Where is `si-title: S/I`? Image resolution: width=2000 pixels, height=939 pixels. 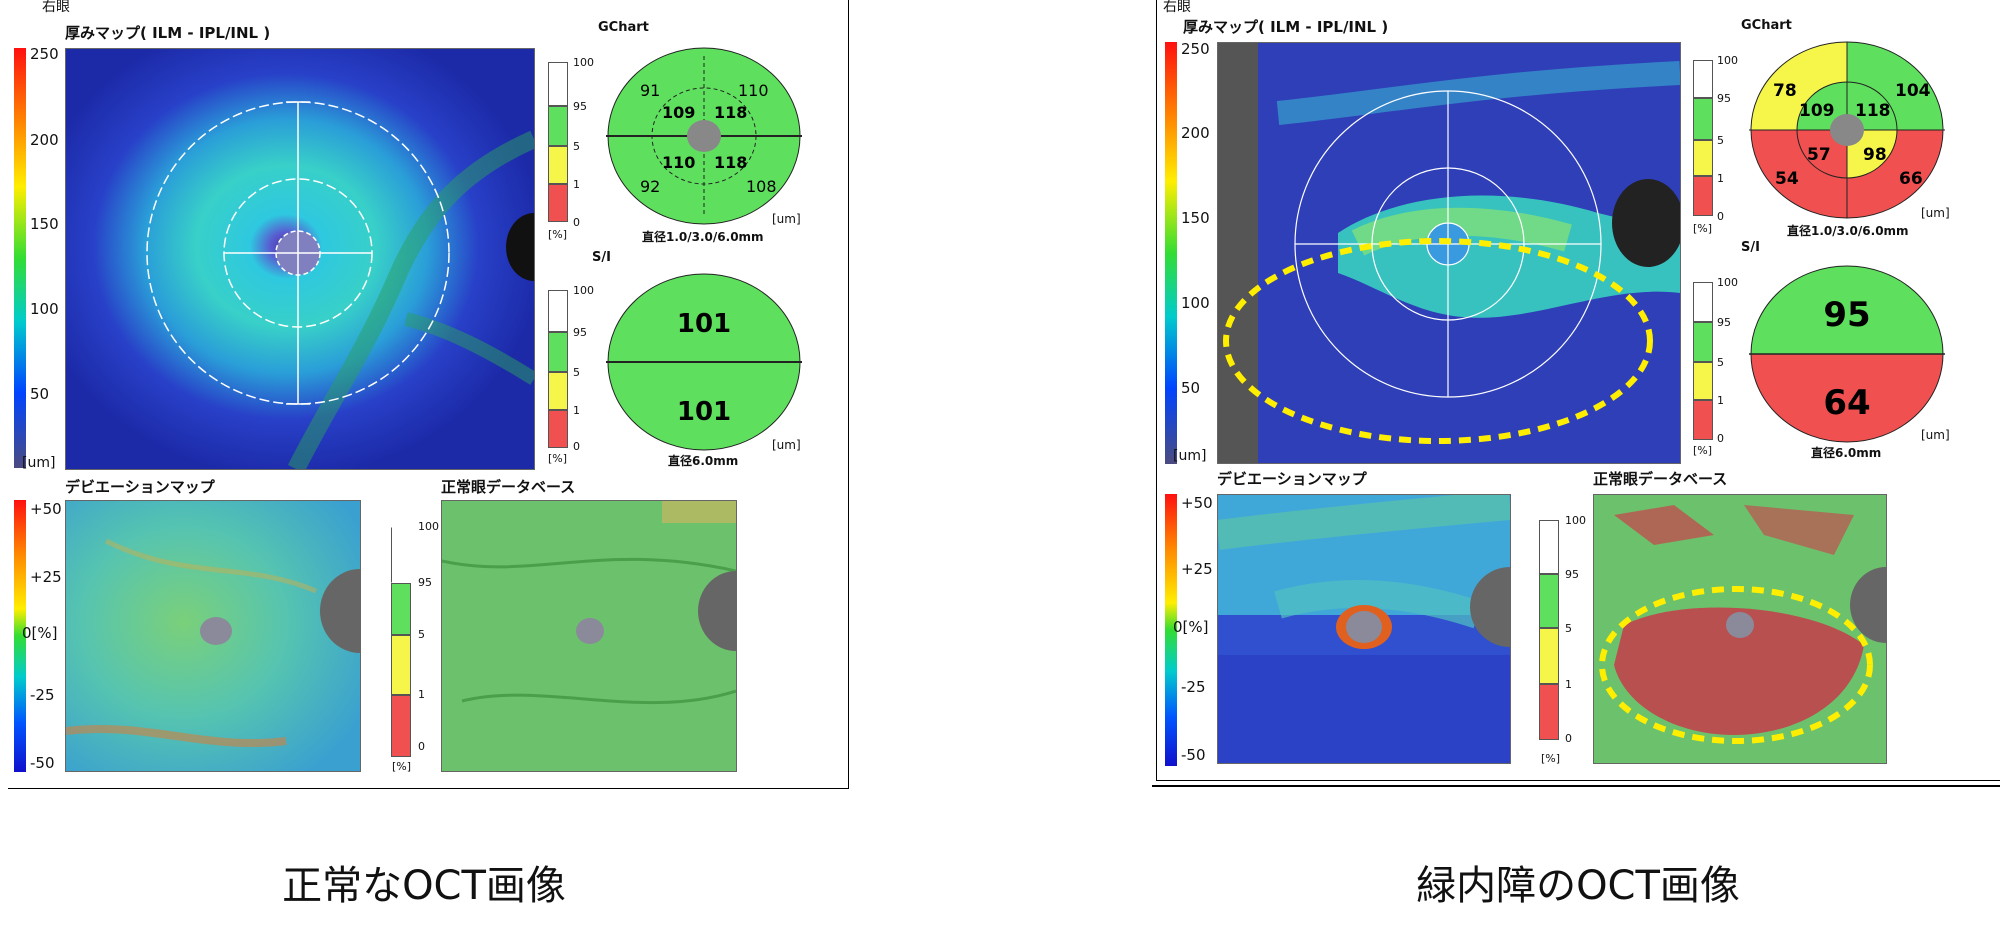 si-title: S/I is located at coordinates (601, 257).